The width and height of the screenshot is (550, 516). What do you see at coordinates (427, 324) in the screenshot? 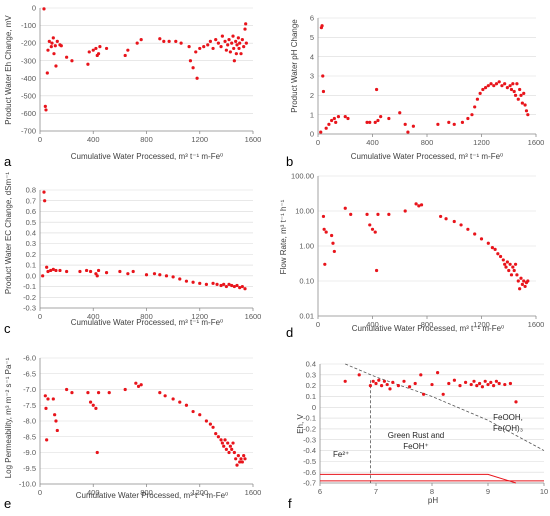
I see `xtick-label-d: 800` at bounding box center [427, 324].